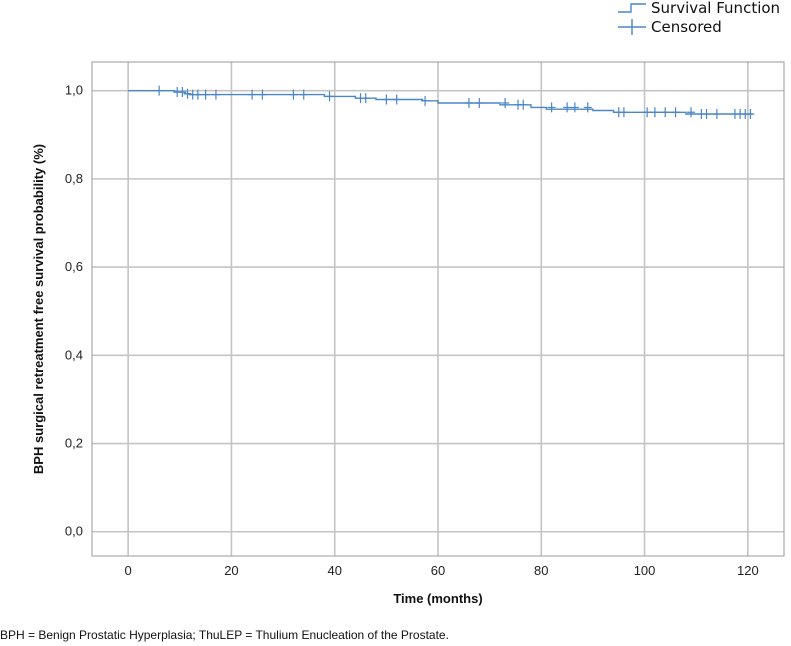  What do you see at coordinates (632, 27) in the screenshot?
I see `legend-censored-swatch` at bounding box center [632, 27].